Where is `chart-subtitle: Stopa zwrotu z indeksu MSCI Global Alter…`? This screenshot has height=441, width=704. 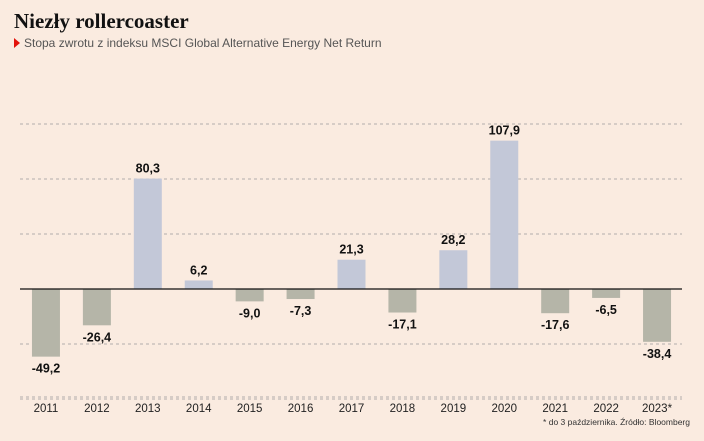 chart-subtitle: Stopa zwrotu z indeksu MSCI Global Alter… is located at coordinates (198, 43).